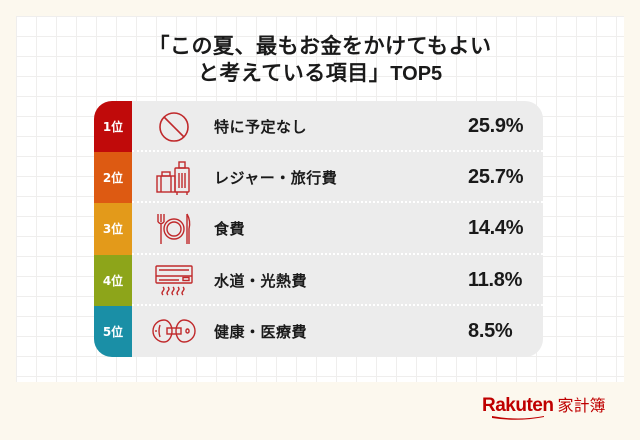 Image resolution: width=640 pixels, height=440 pixels. I want to click on air-conditioner-icon, so click(174, 280).